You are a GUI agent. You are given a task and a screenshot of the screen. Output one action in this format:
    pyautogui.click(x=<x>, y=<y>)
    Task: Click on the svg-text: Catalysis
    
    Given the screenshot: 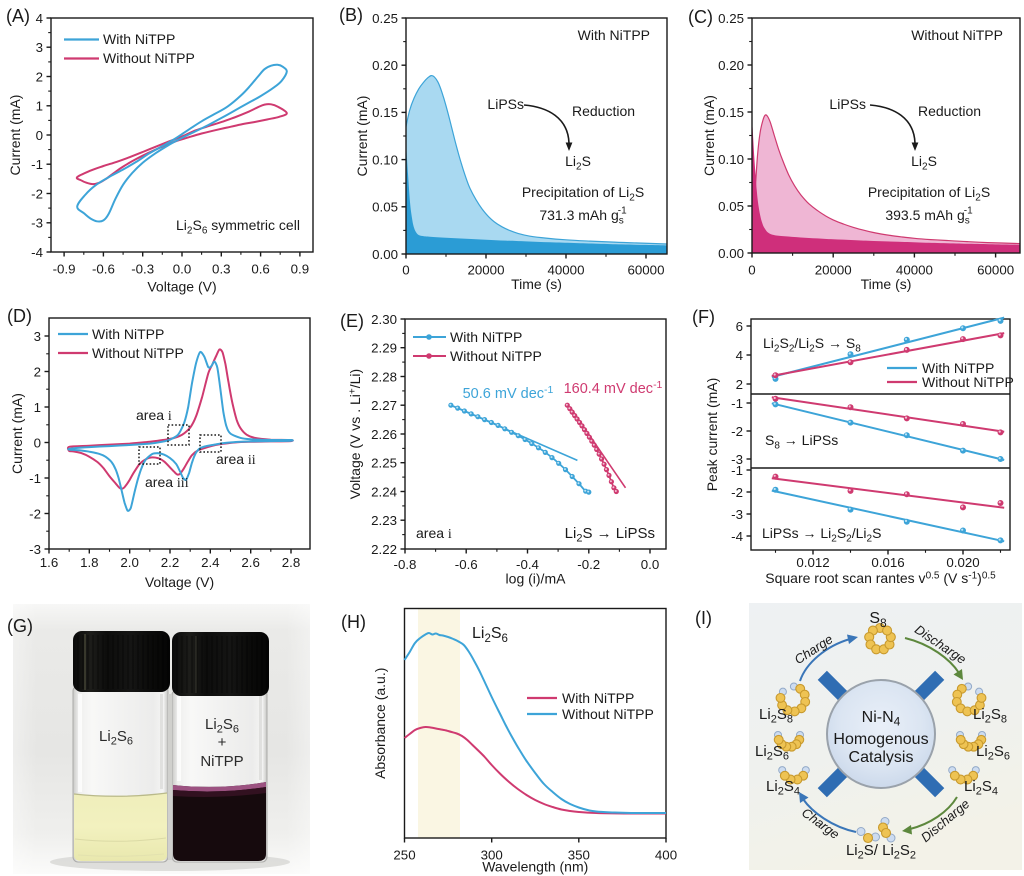 What is the action you would take?
    pyautogui.click(x=881, y=757)
    